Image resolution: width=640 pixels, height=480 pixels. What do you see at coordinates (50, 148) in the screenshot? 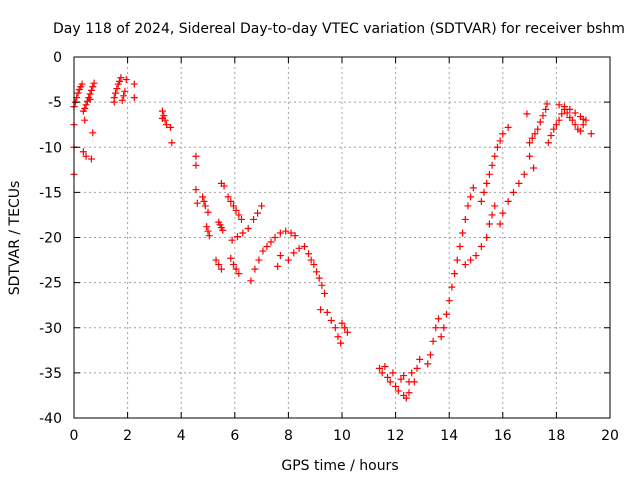
I see `y-tick-label: -10` at bounding box center [50, 148].